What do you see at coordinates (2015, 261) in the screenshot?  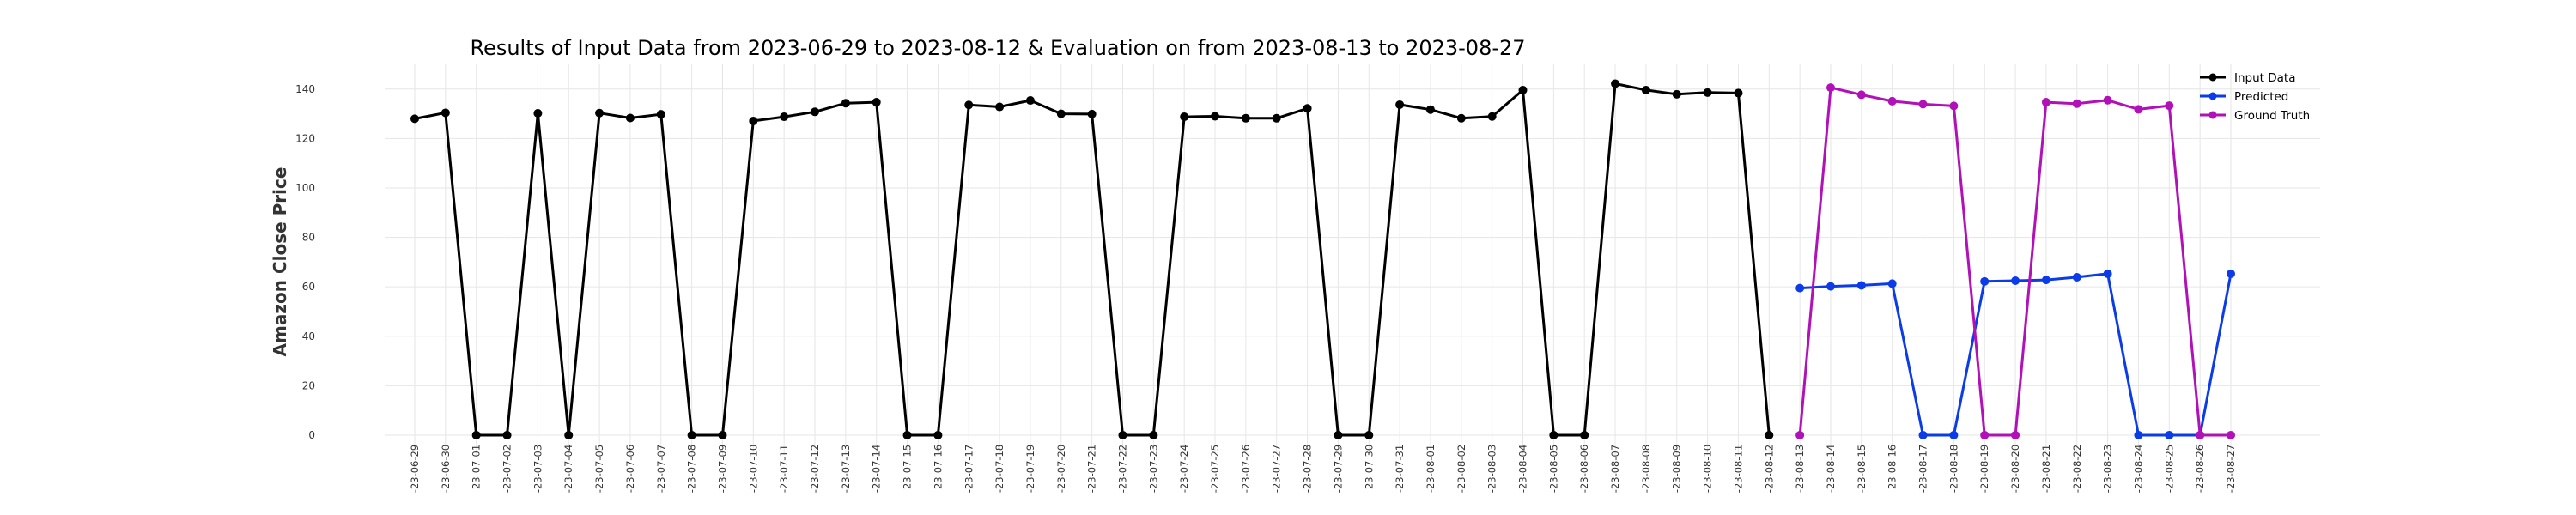 I see `series-ground-truth` at bounding box center [2015, 261].